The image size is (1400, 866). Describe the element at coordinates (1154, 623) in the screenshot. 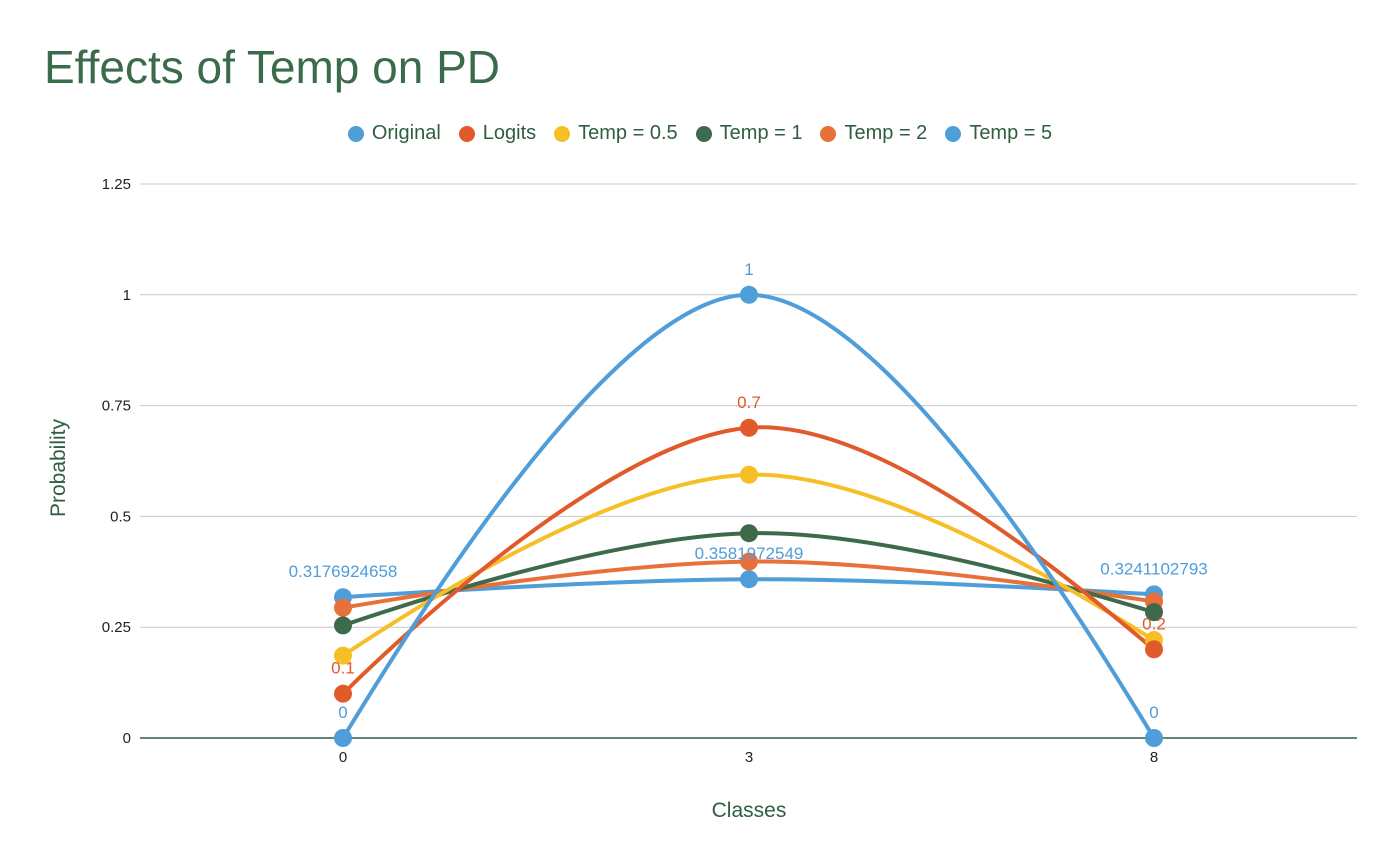

I see `data-label: 0.2` at that location.